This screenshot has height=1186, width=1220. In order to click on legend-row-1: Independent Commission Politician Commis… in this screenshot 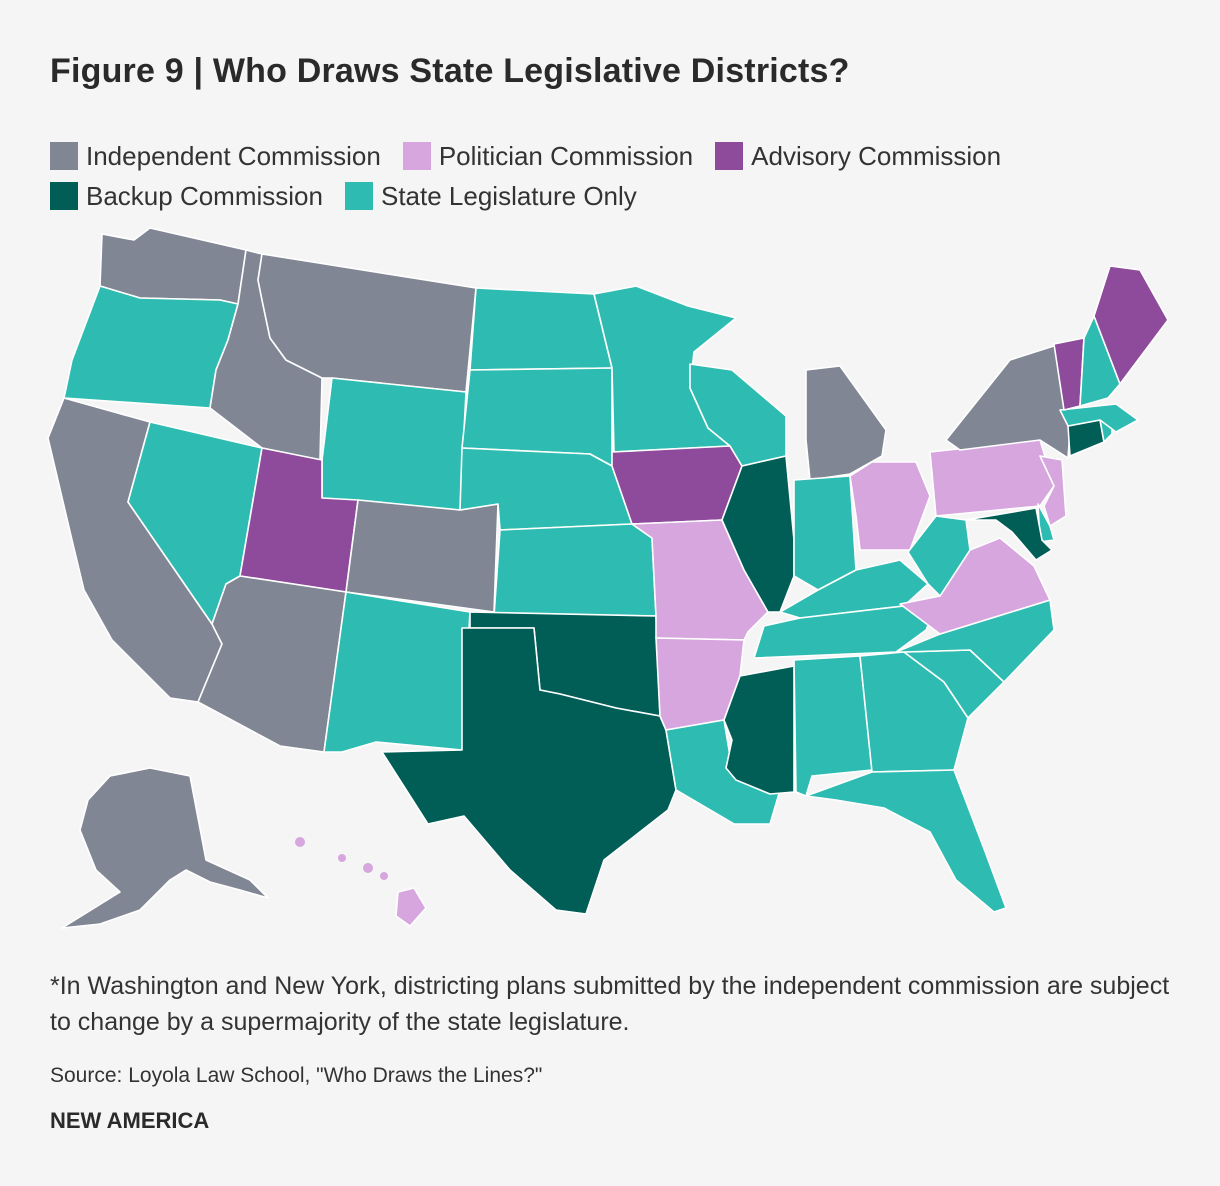, I will do `click(600, 156)`.